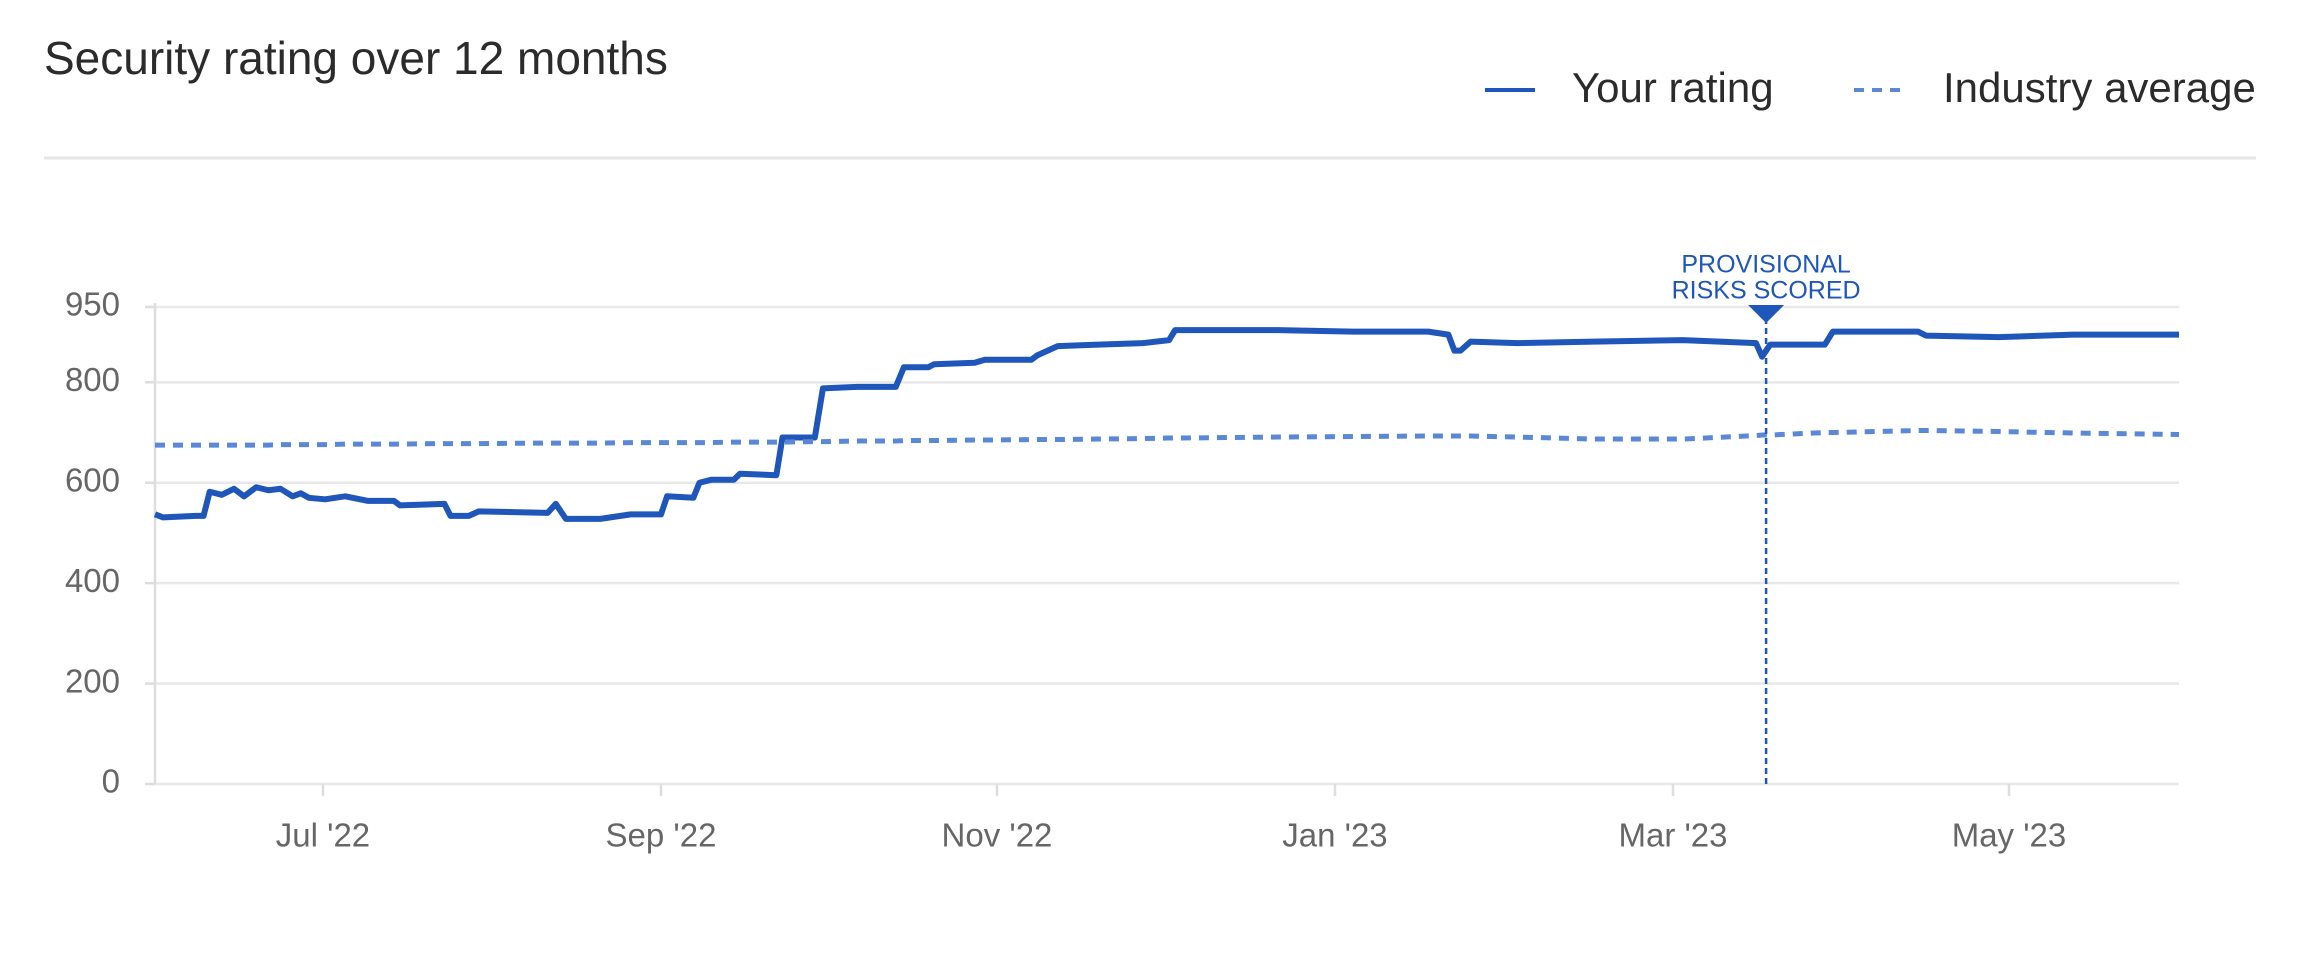 The height and width of the screenshot is (956, 2320). What do you see at coordinates (1766, 314) in the screenshot?
I see `annotation-marker` at bounding box center [1766, 314].